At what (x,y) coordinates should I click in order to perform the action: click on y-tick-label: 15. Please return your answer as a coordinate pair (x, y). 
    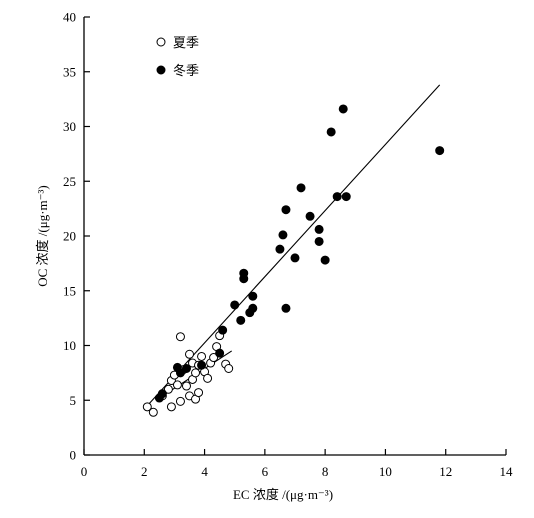
    Looking at the image, I should click on (69, 290).